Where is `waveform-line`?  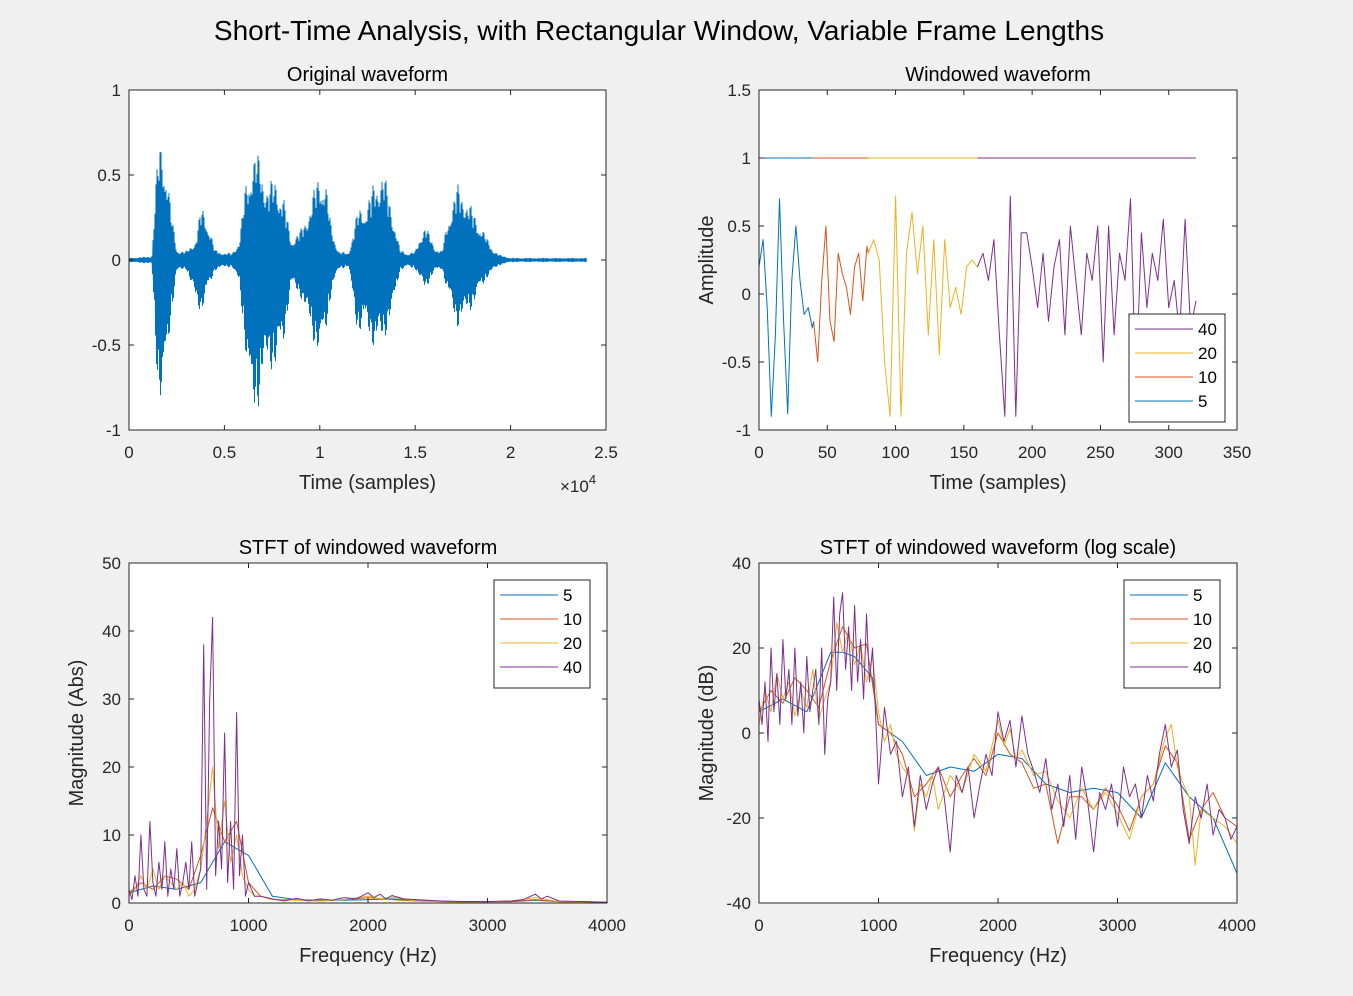 waveform-line is located at coordinates (358, 279).